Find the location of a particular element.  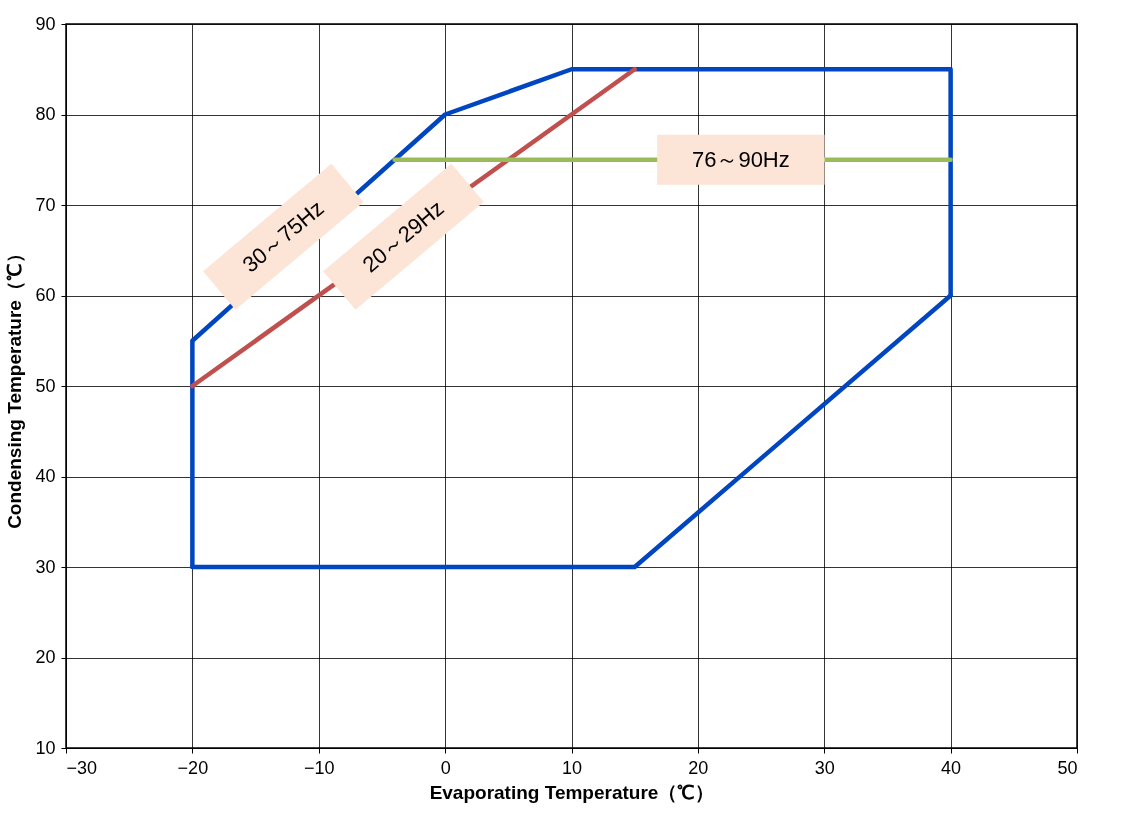

y-tick-label: 60 is located at coordinates (45, 295).